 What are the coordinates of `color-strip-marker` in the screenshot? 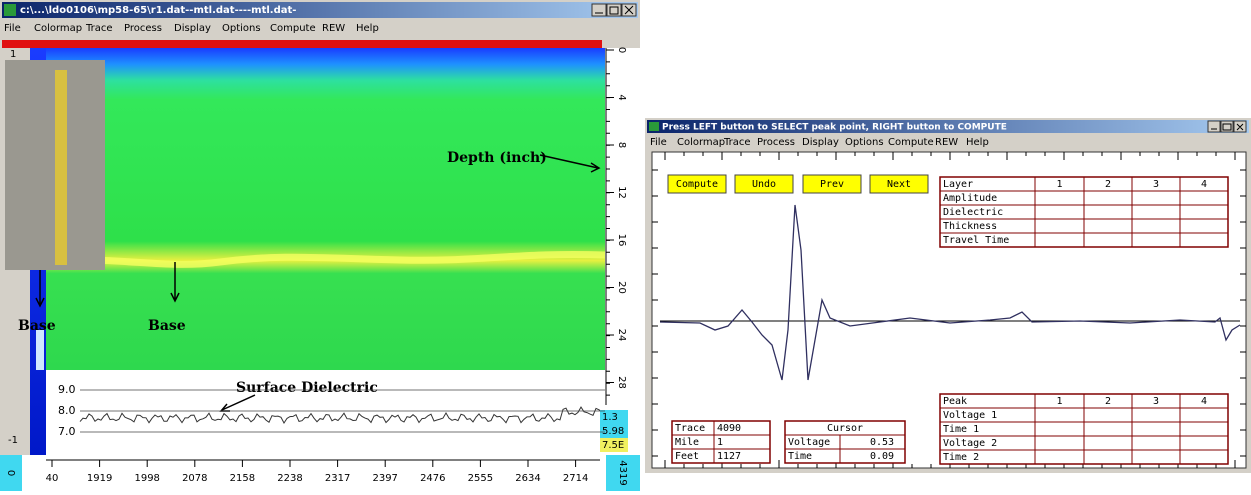 It's located at (40, 350).